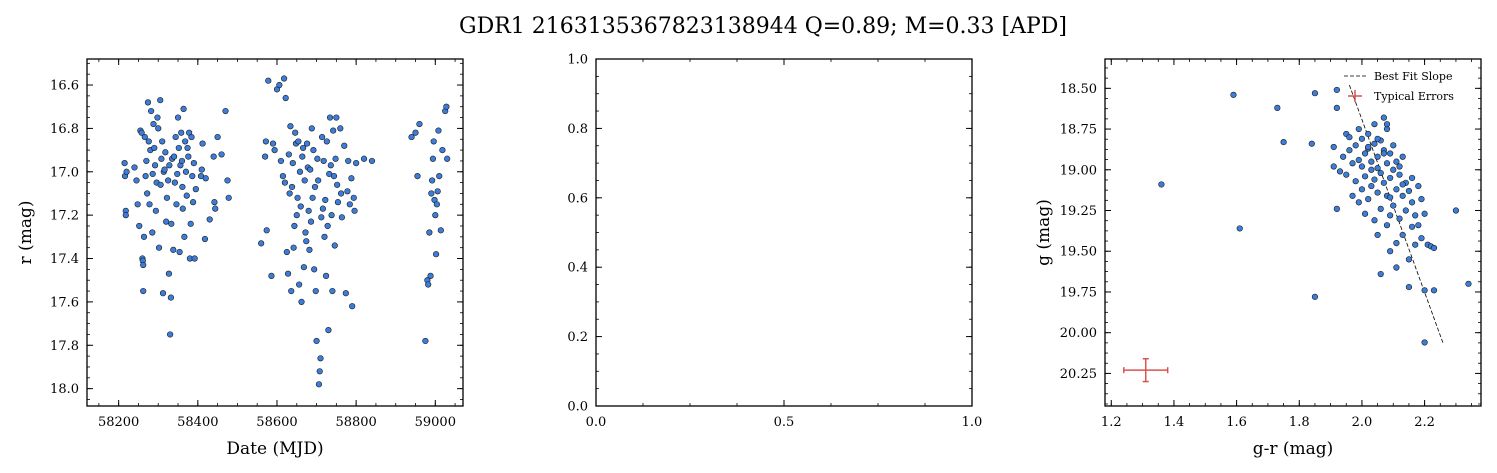 This screenshot has width=1497, height=473. What do you see at coordinates (577, 268) in the screenshot?
I see `y-tick-label: 0.4` at bounding box center [577, 268].